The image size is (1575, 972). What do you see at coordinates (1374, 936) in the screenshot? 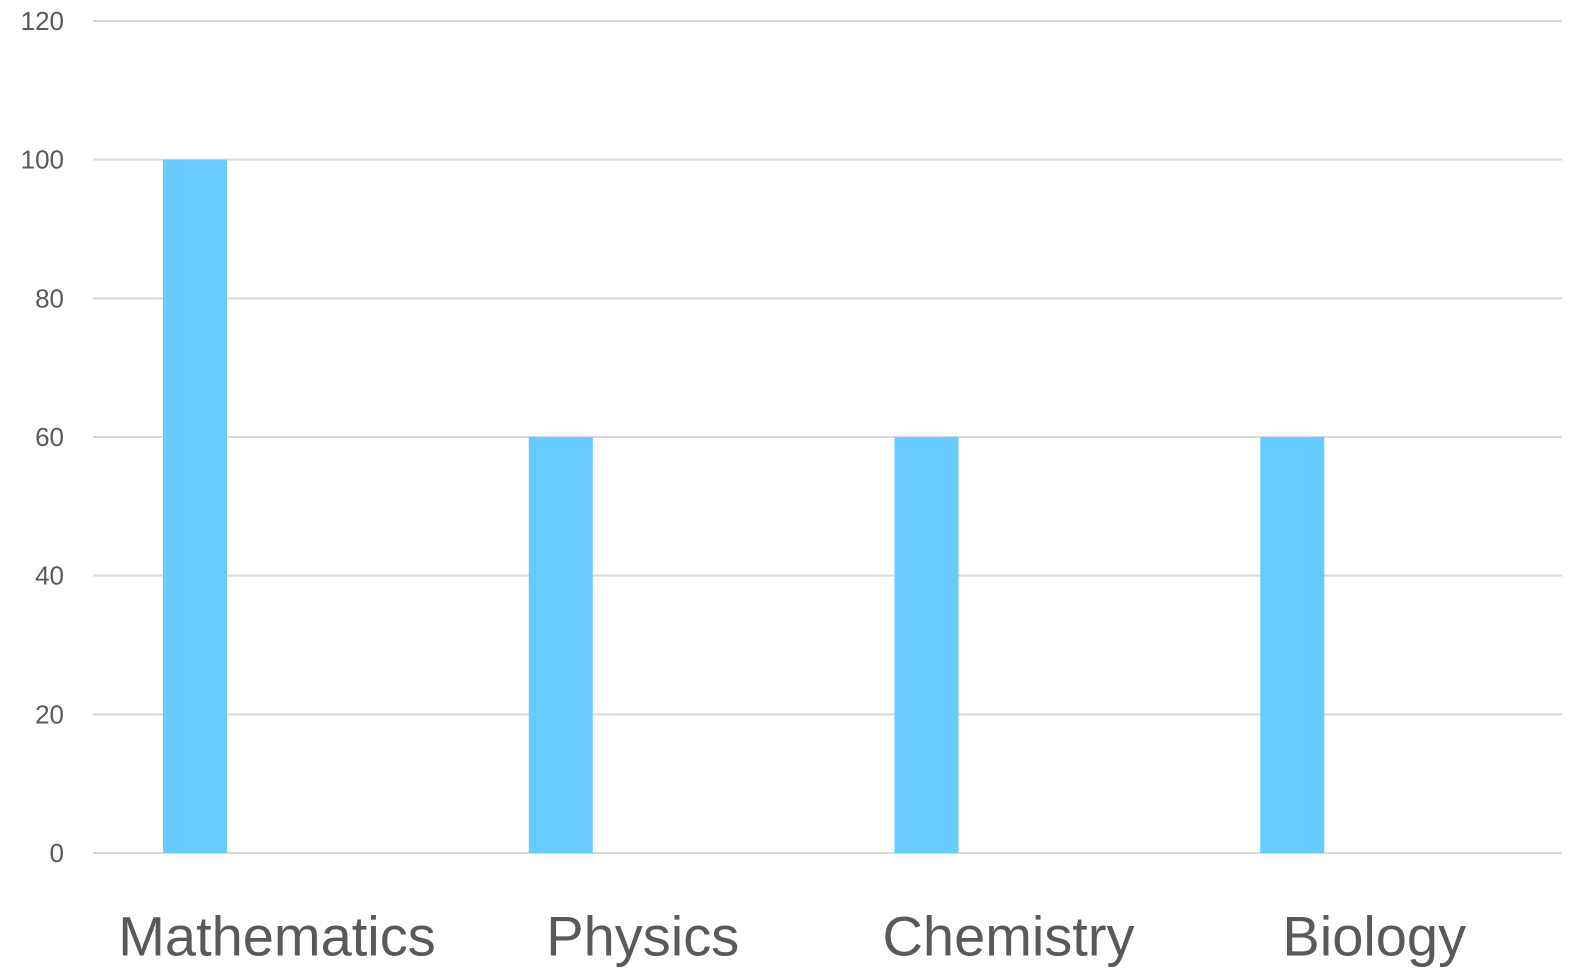
I see `x-tick-label-biology: Biology` at bounding box center [1374, 936].